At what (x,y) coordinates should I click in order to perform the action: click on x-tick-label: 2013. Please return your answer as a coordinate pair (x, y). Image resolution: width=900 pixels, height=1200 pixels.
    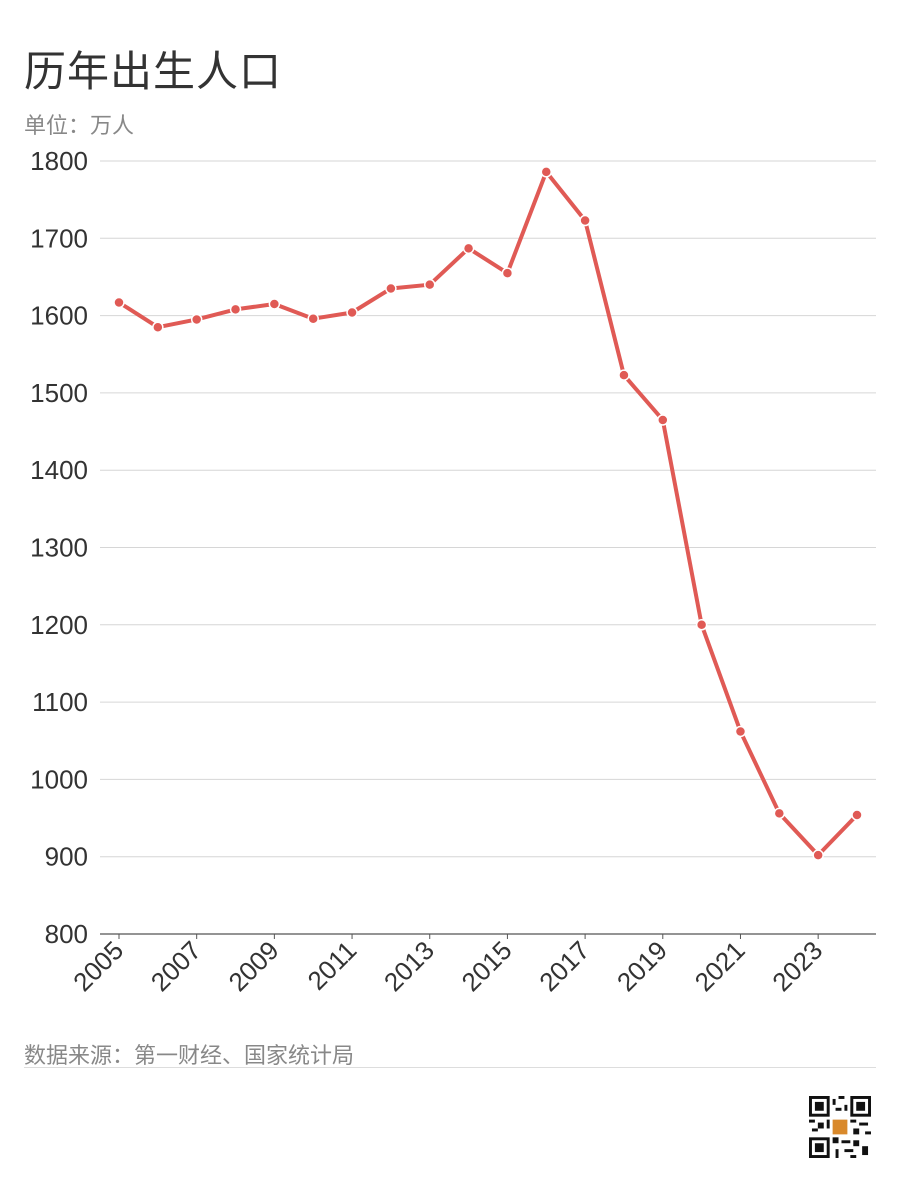
    Looking at the image, I should click on (409, 966).